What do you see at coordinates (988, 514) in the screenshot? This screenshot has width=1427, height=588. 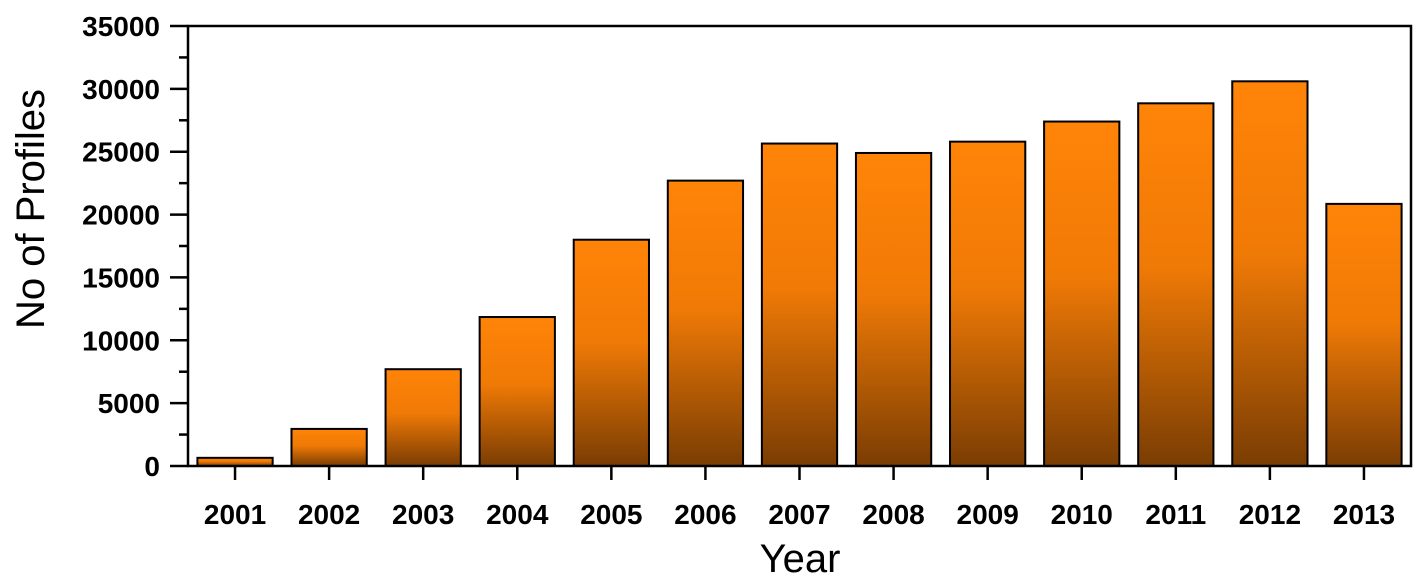 I see `x-tick-label: 2009` at bounding box center [988, 514].